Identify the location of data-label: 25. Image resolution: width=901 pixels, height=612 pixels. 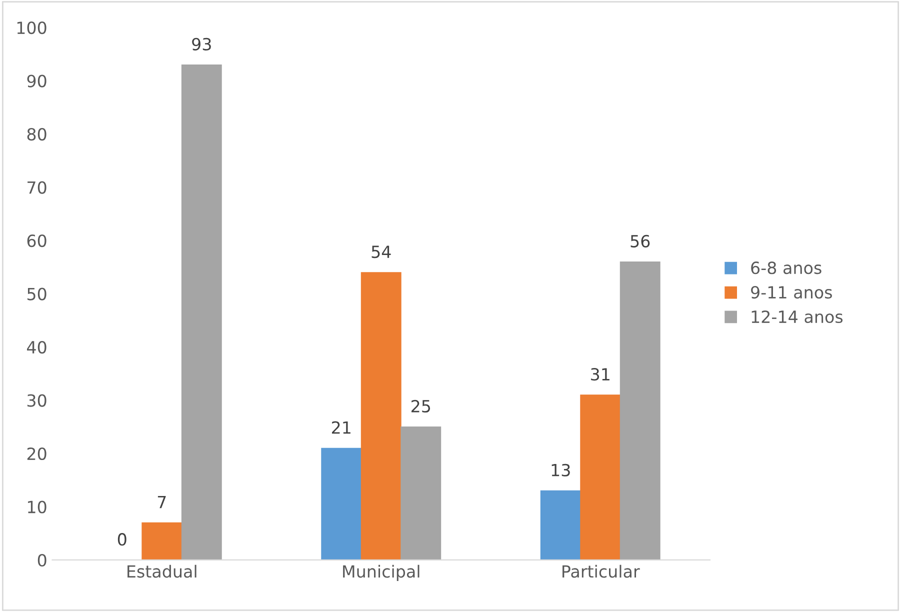
(420, 406).